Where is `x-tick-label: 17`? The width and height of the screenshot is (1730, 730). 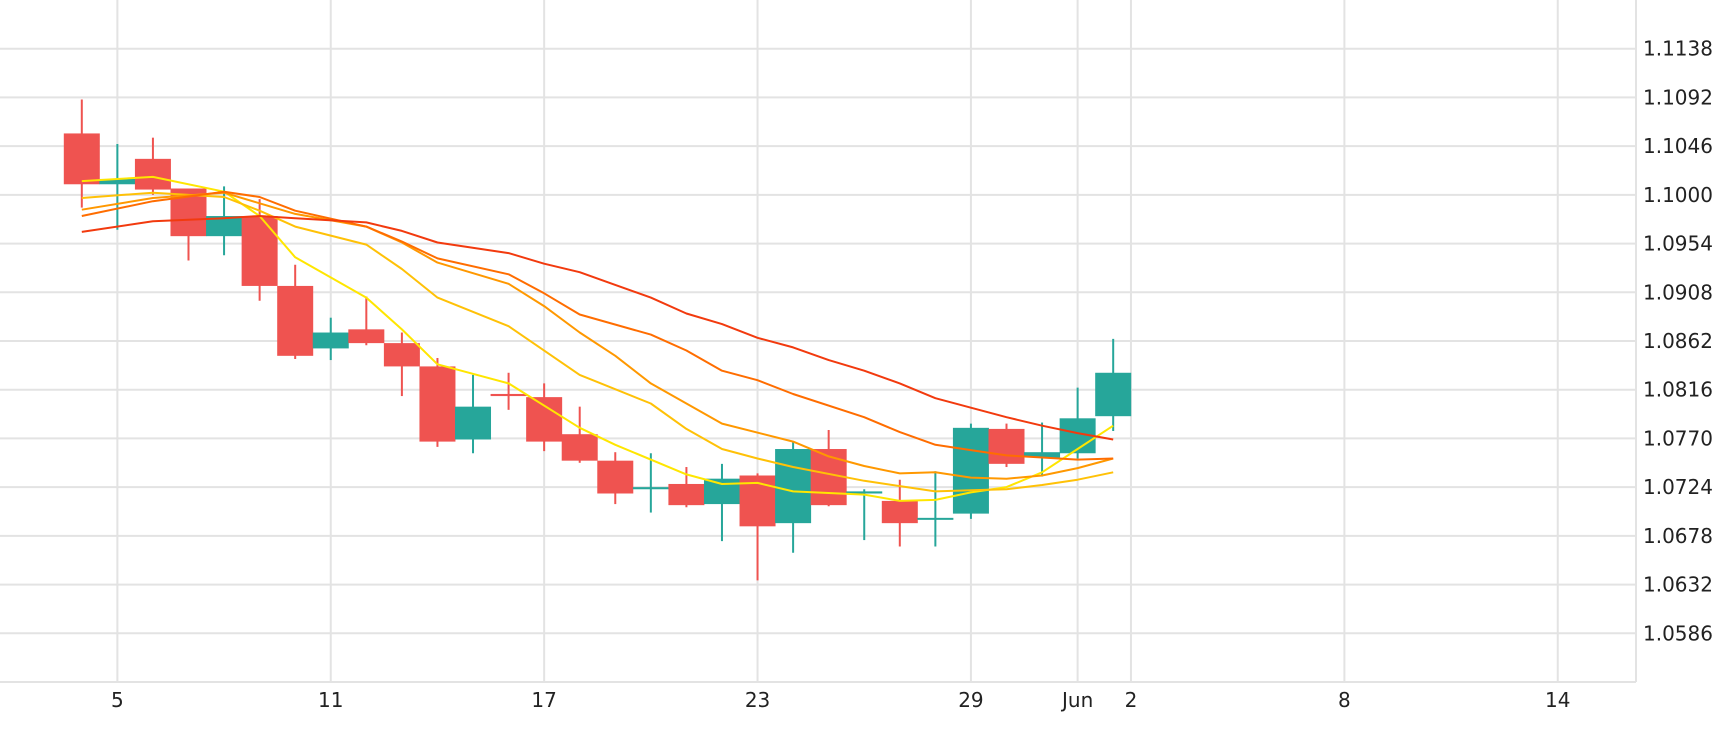 x-tick-label: 17 is located at coordinates (543, 700).